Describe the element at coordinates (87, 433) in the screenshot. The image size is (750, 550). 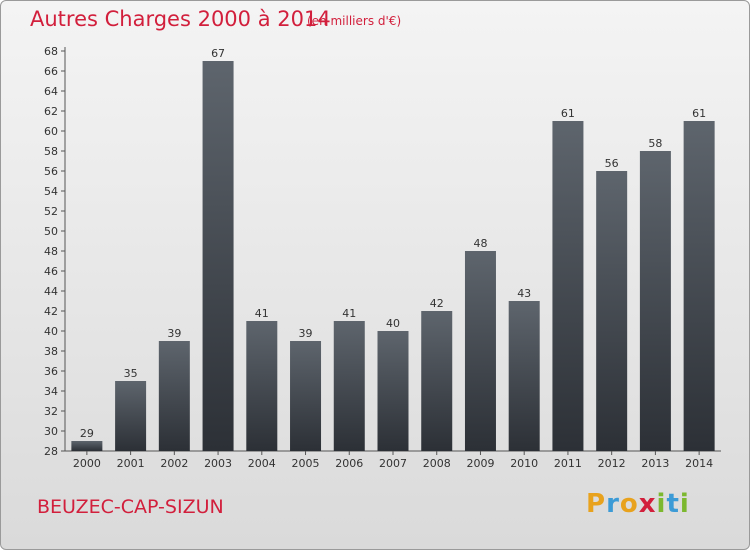
I see `data-label: 29` at that location.